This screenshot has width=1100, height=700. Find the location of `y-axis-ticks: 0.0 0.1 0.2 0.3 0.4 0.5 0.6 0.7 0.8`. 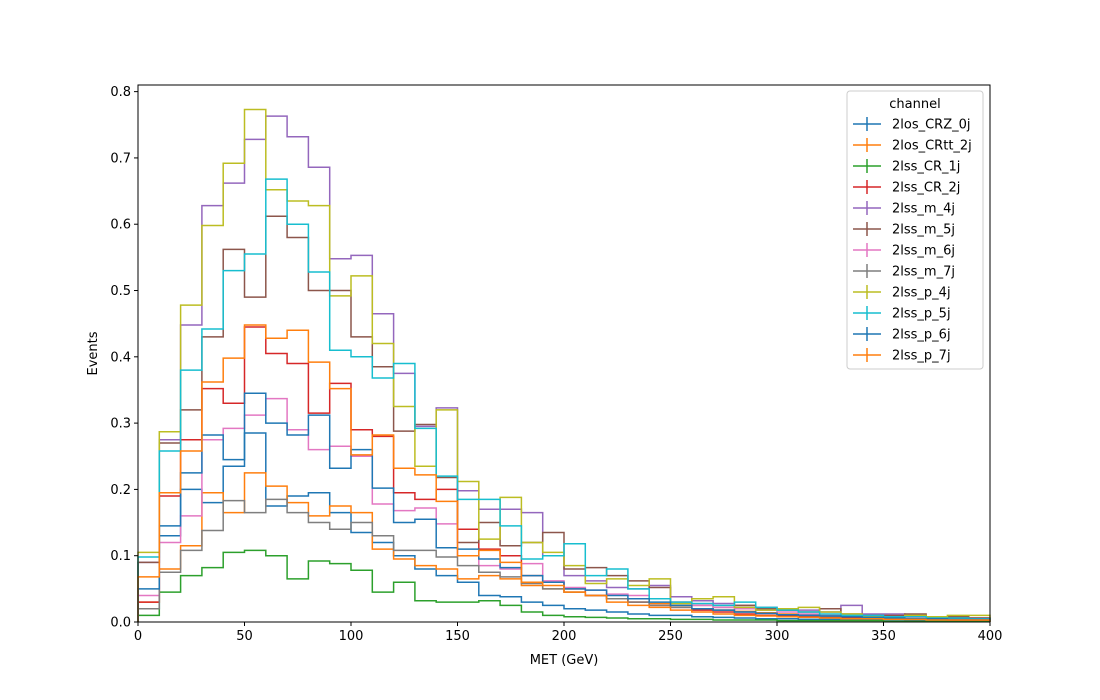

y-axis-ticks: 0.0 0.1 0.2 0.3 0.4 0.5 0.6 0.7 0.8 is located at coordinates (124, 358).